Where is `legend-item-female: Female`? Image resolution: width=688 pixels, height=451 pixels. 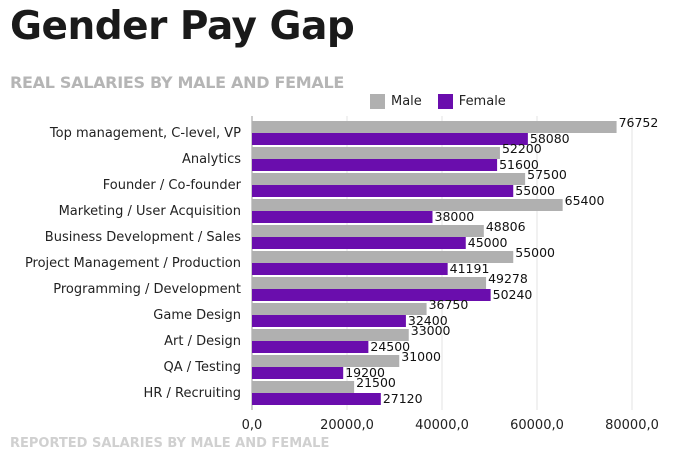 legend-item-female: Female is located at coordinates (471, 101).